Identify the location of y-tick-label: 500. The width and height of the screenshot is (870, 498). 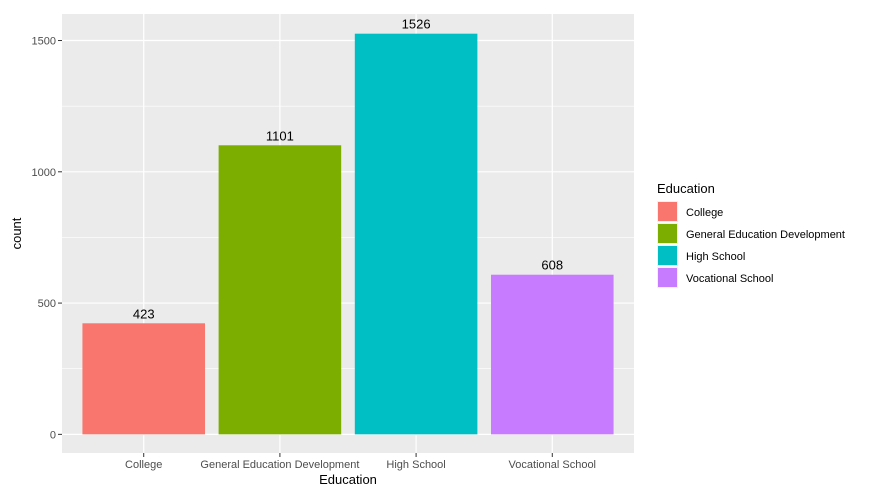
(47, 304).